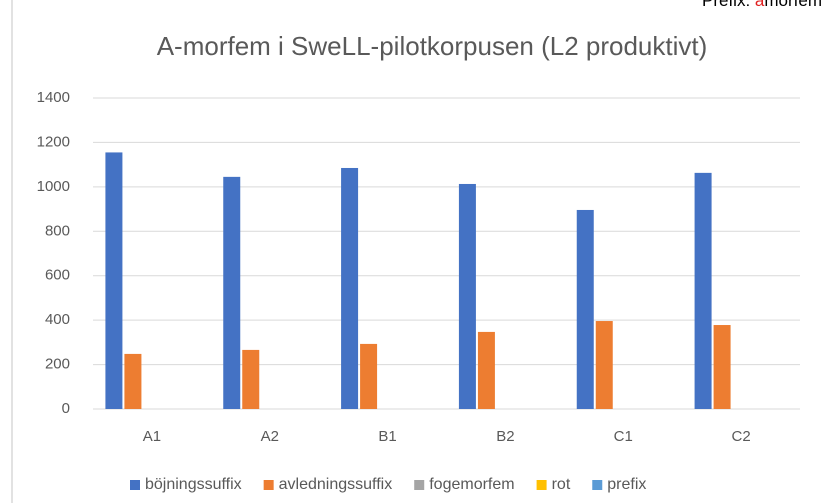 This screenshot has width=823, height=503. Describe the element at coordinates (561, 484) in the screenshot. I see `legend-label: rot` at that location.